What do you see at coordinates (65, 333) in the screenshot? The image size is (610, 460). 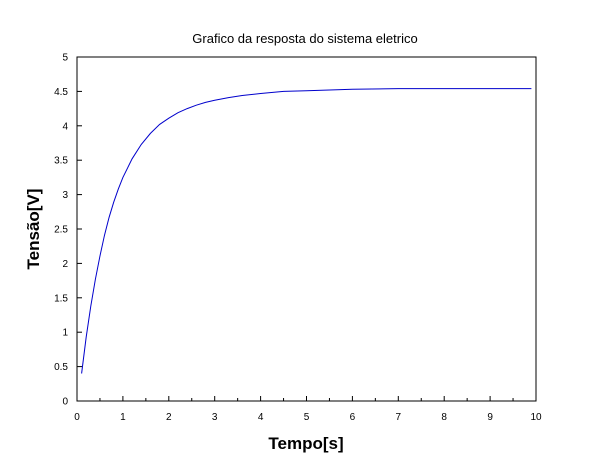 I see `y-tick-label: 1` at bounding box center [65, 333].